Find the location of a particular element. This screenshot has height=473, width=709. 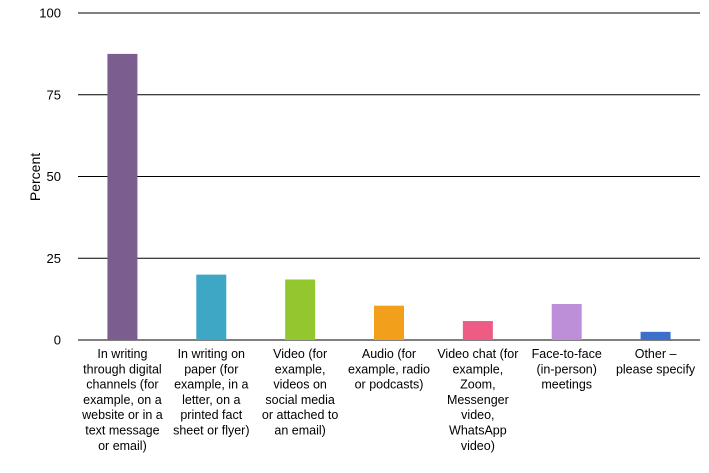

y-tick-label: 100 is located at coordinates (50, 13).